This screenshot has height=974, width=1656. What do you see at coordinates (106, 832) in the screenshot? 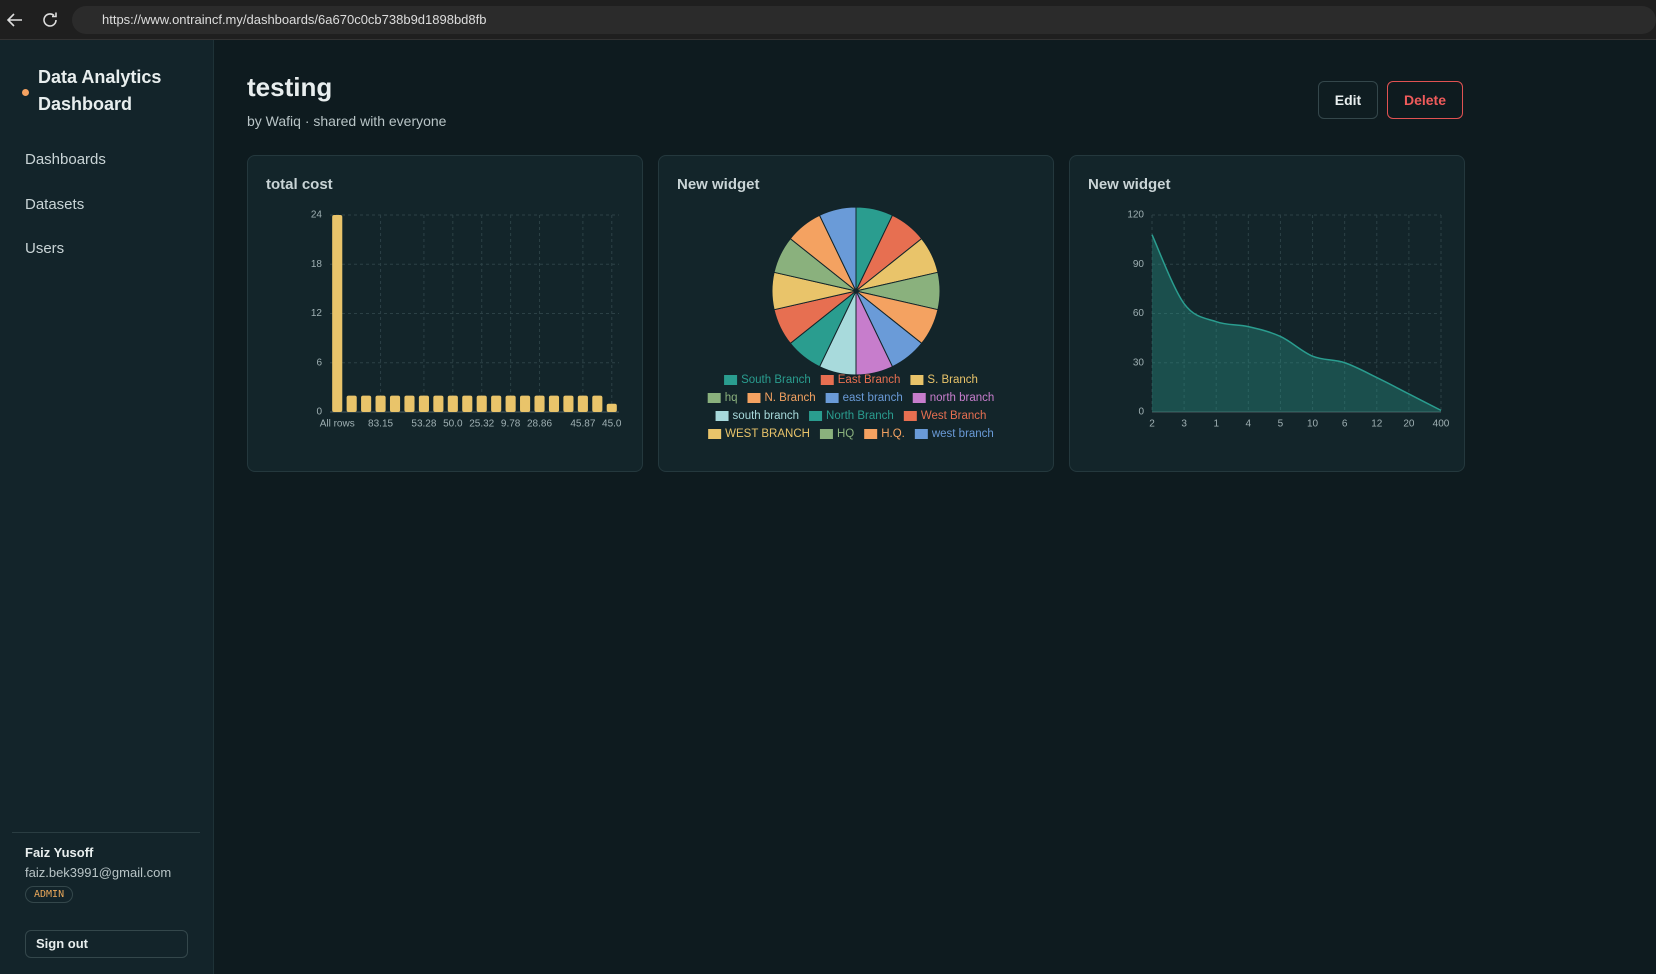
I see `divider` at bounding box center [106, 832].